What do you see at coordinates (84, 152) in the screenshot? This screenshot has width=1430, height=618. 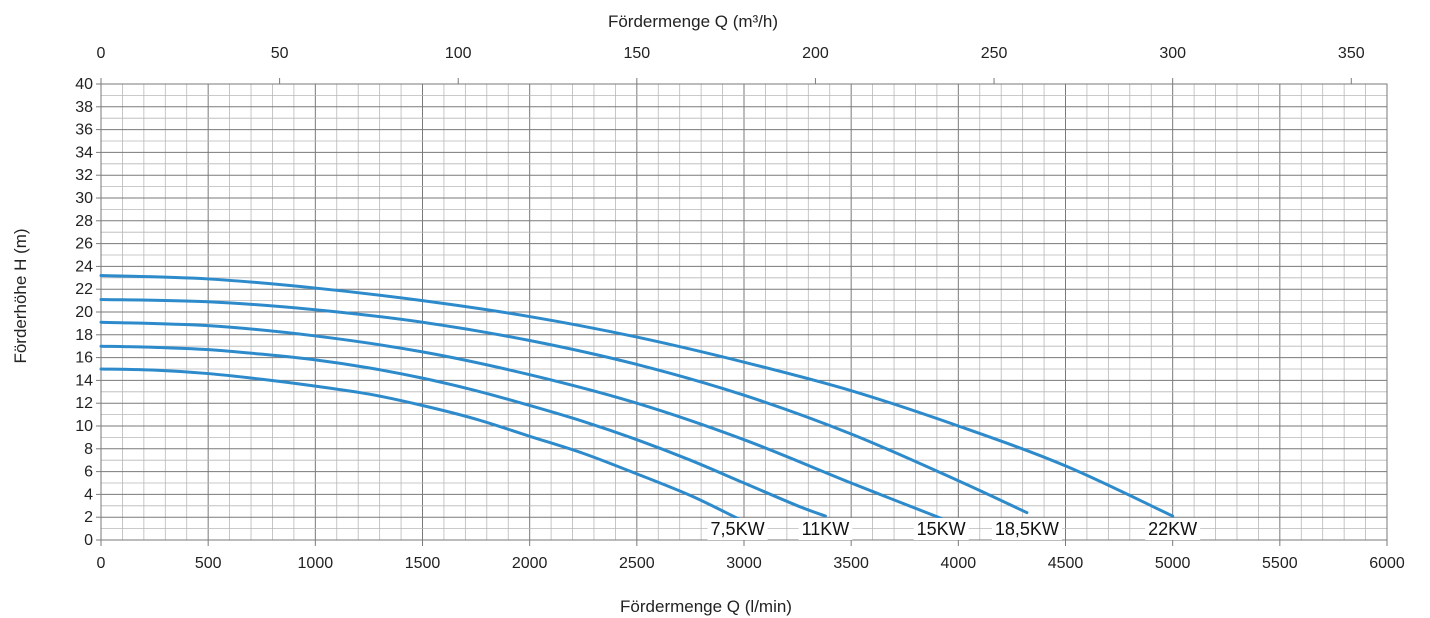 I see `y-tick-label: 34` at bounding box center [84, 152].